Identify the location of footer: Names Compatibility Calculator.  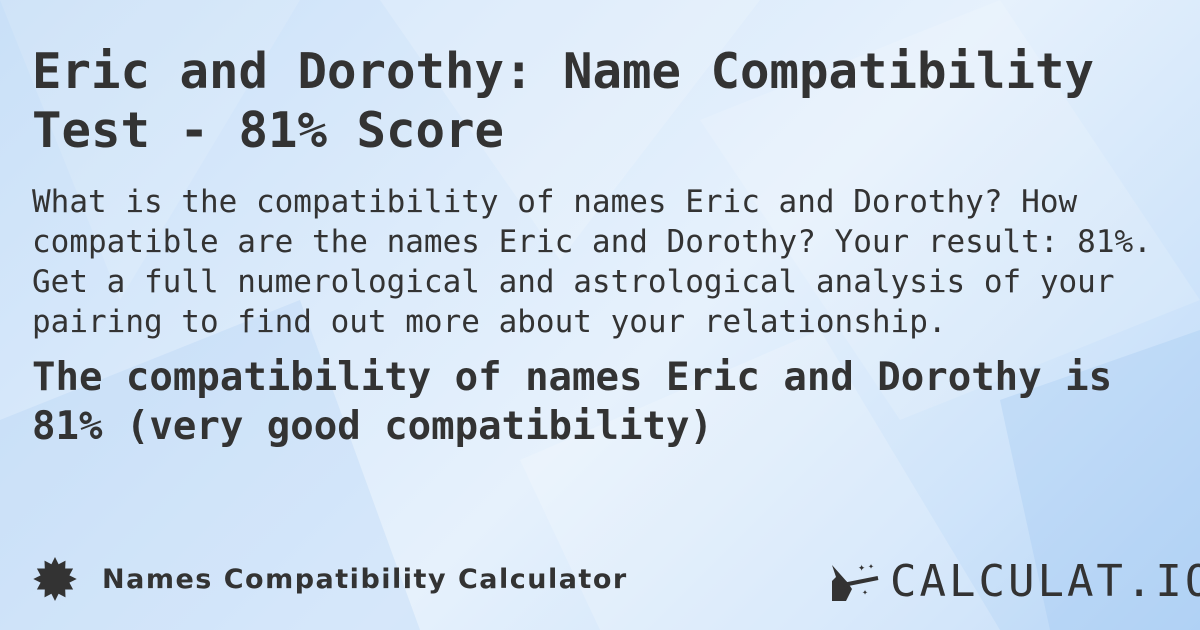
(330, 579).